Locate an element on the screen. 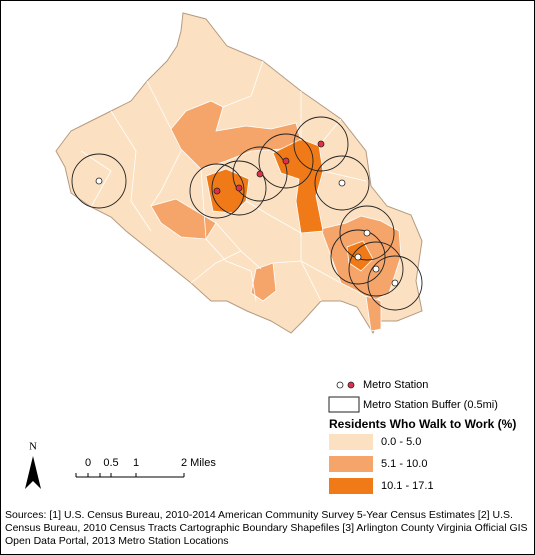  north-arrow: N is located at coordinates (33, 465).